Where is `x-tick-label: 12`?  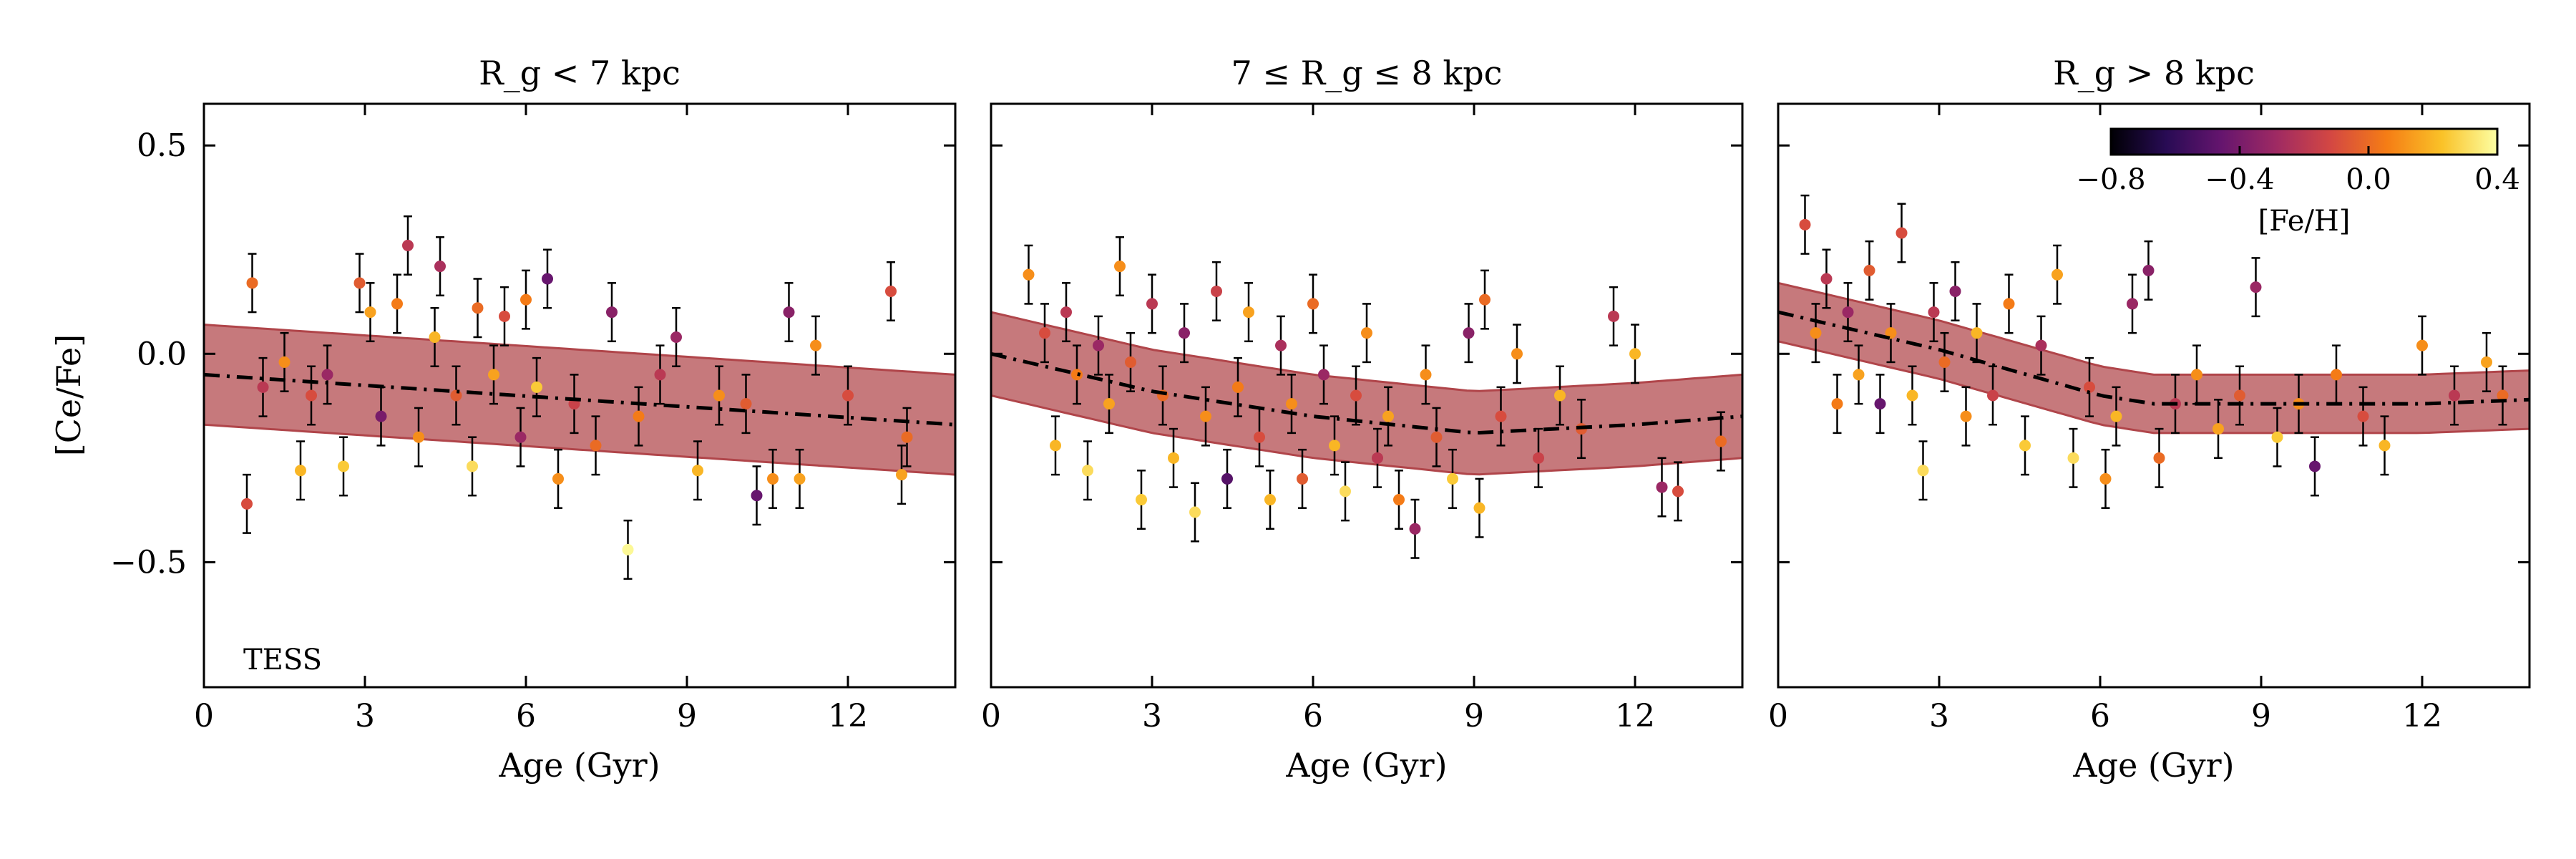
x-tick-label: 12 is located at coordinates (848, 716).